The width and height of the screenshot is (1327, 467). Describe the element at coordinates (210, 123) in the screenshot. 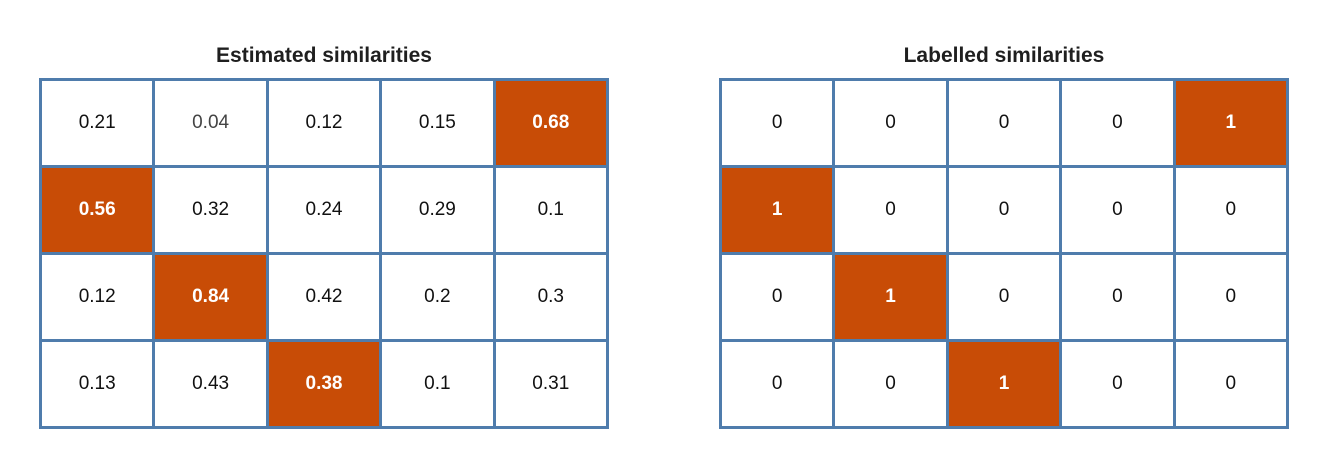

I see `estimated-cell-r0-c1: 0.04` at that location.